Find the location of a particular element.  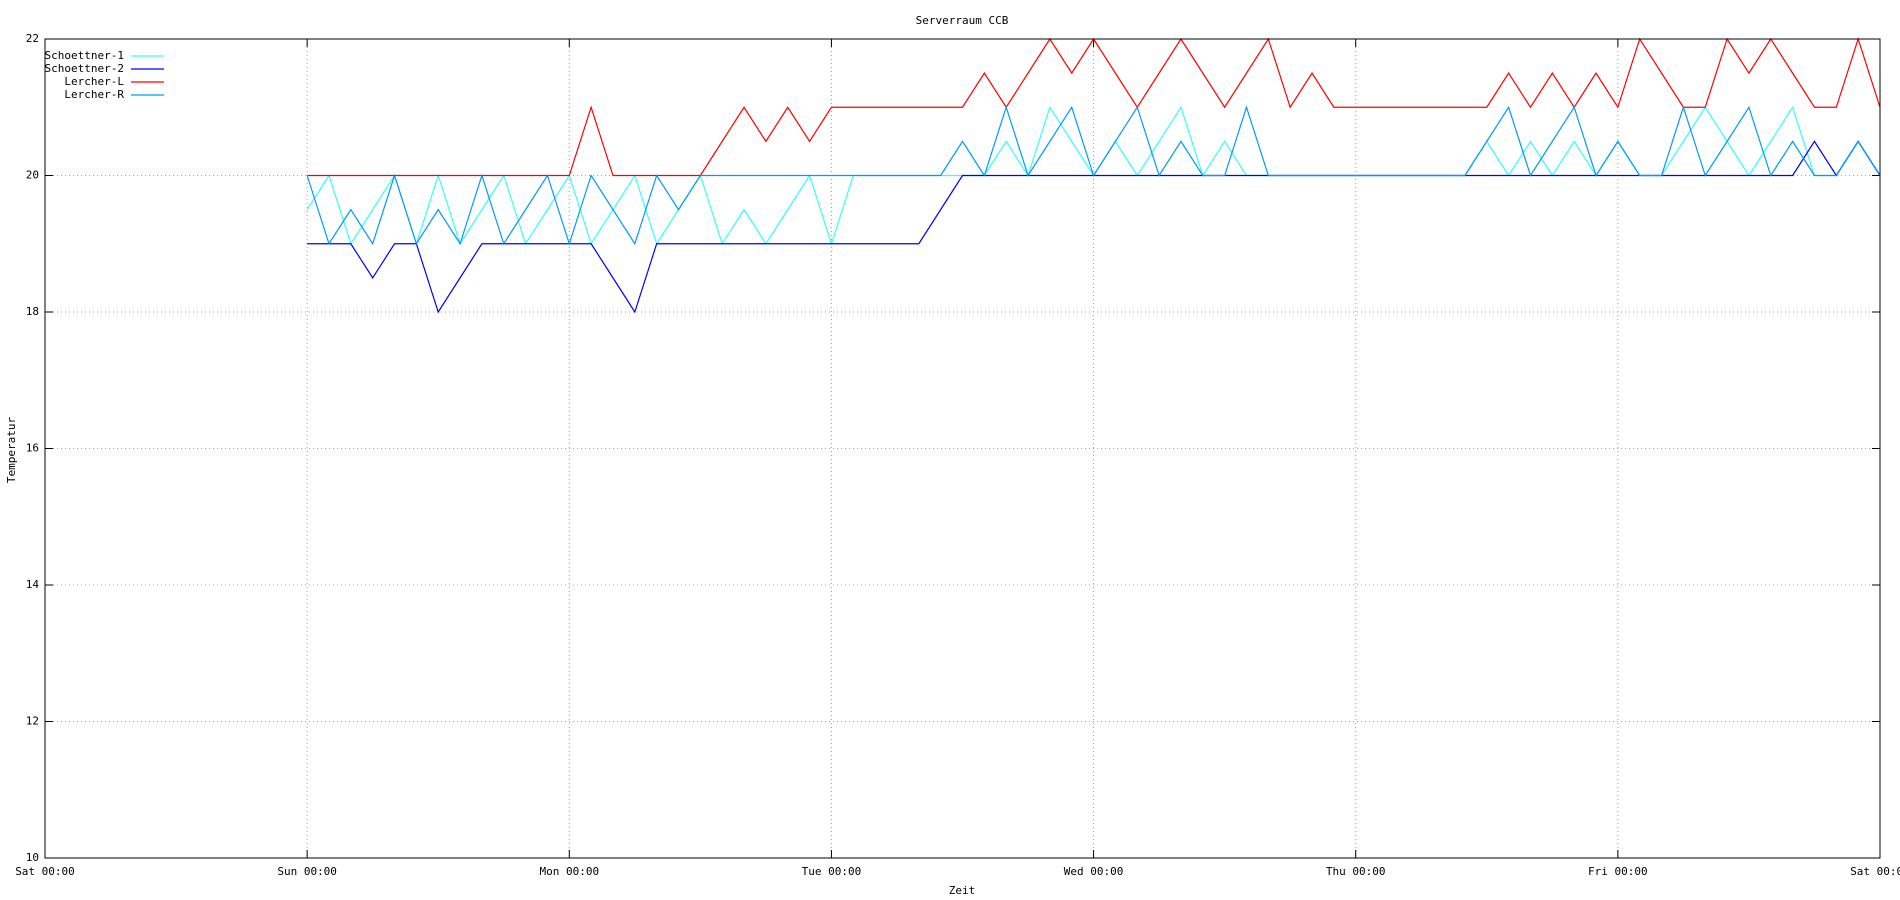

y-tick-label: 18 is located at coordinates (32, 311).